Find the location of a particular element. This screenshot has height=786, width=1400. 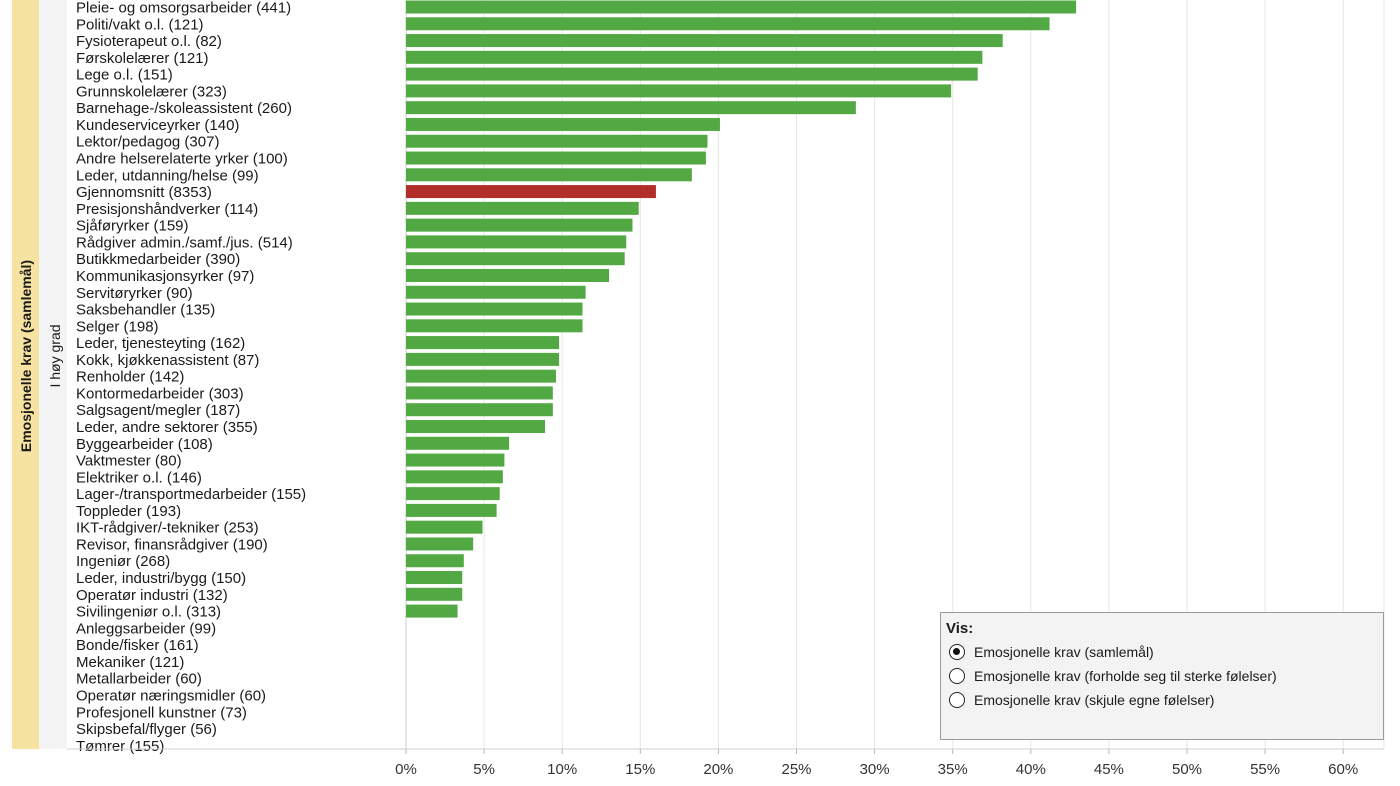

radio-option-skjule-folelser: Emosjonelle krav (skjule egne følelser) is located at coordinates (1081, 700).